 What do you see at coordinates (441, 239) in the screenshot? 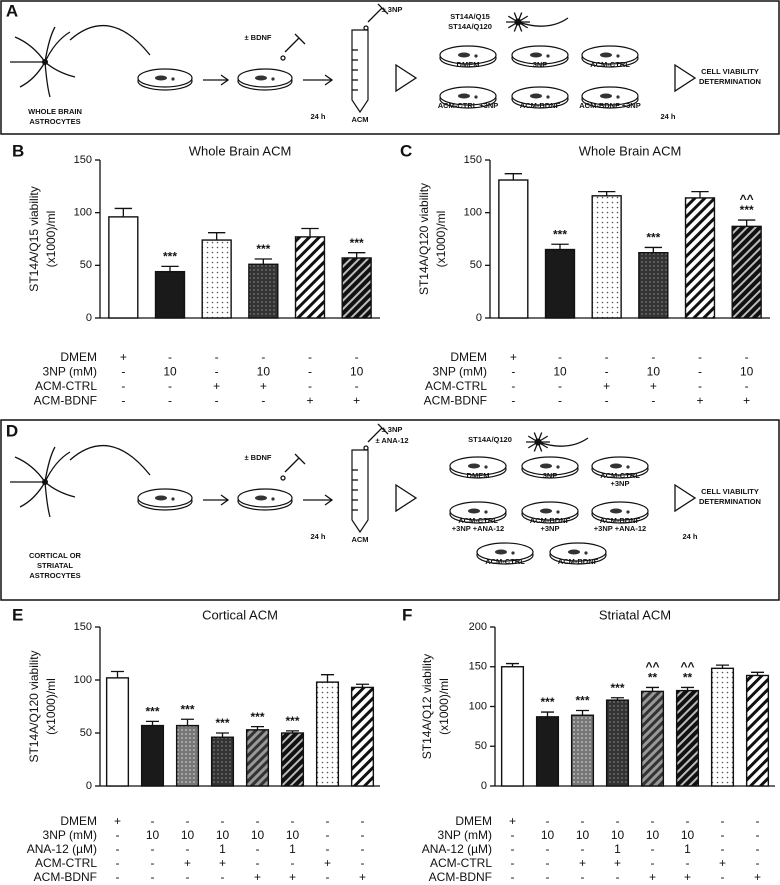
I see `y-axis-label: (x1000)/ml` at bounding box center [441, 239].